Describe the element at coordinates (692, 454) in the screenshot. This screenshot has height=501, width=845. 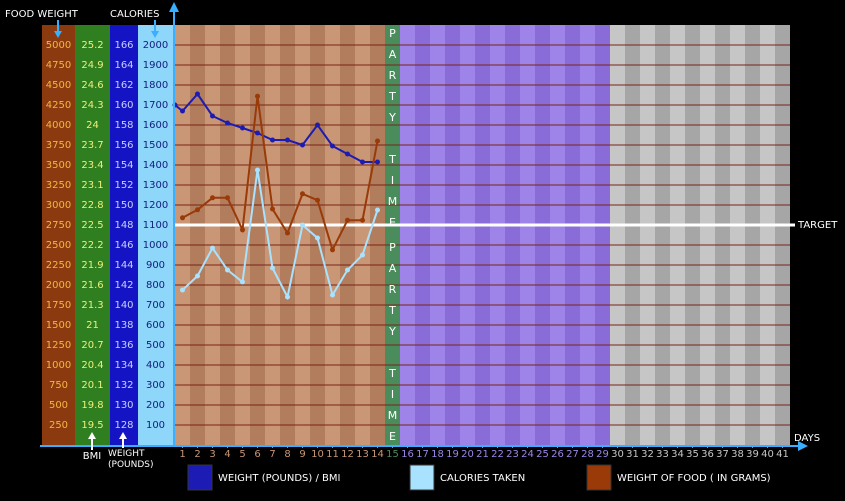
I see `x-tick-label: 35` at that location.